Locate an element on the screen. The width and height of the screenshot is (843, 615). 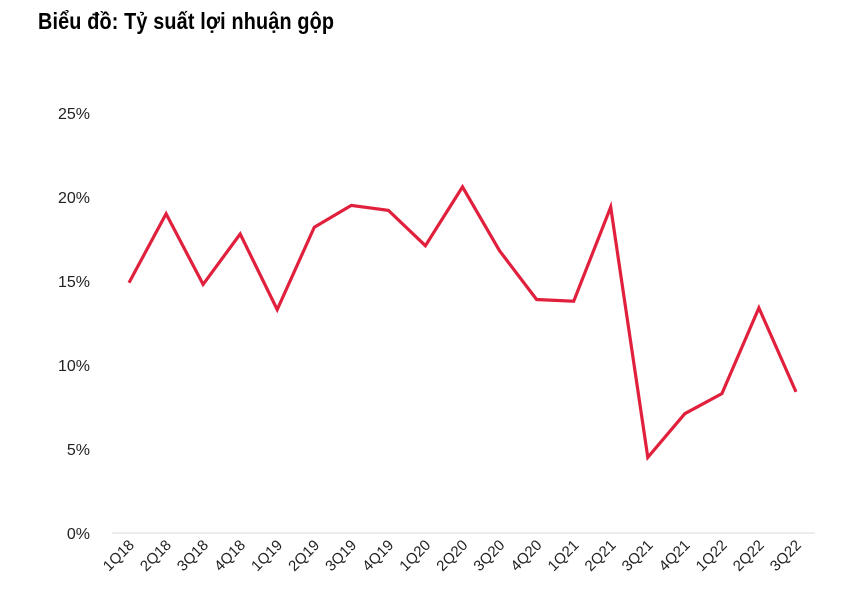
x-tick-label: 1Q20 is located at coordinates (415, 556).